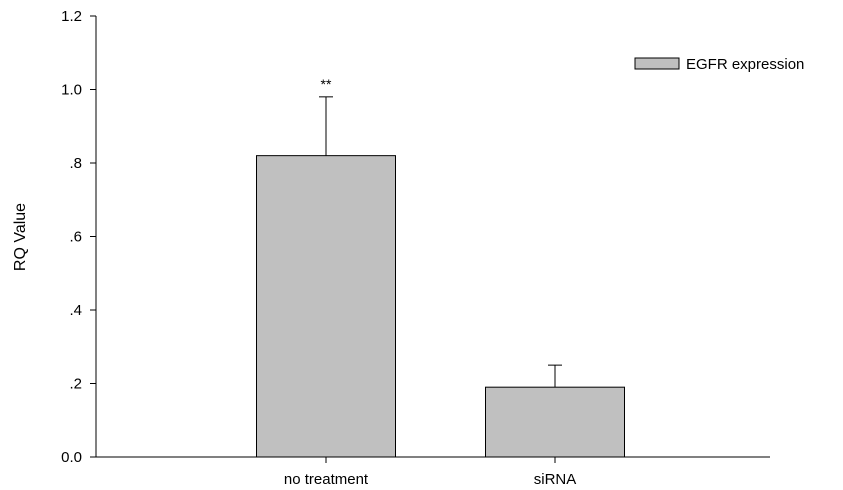 The height and width of the screenshot is (490, 843). What do you see at coordinates (75, 237) in the screenshot?
I see `y-tick-label: .6` at bounding box center [75, 237].